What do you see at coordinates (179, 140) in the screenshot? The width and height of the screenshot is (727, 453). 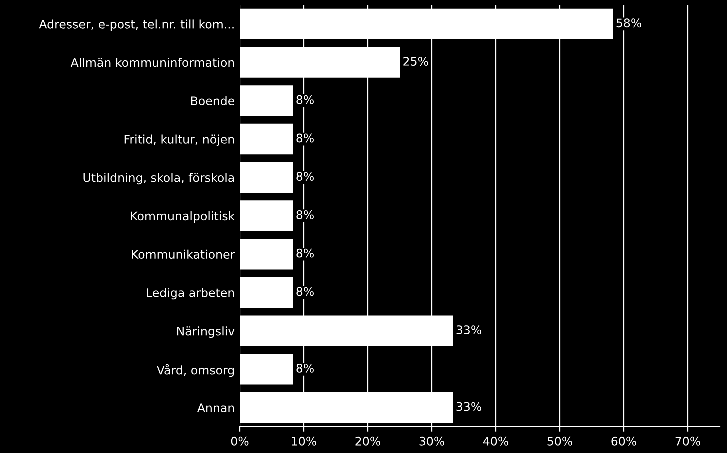 I see `y-tick-label: Fritid, kultur, nöjen` at bounding box center [179, 140].